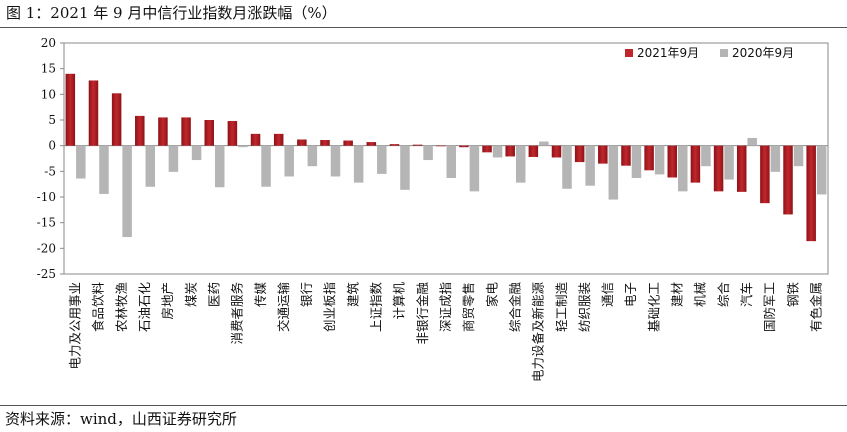 The image size is (847, 432). Describe the element at coordinates (491, 295) in the screenshot. I see `category-label: 家电` at that location.